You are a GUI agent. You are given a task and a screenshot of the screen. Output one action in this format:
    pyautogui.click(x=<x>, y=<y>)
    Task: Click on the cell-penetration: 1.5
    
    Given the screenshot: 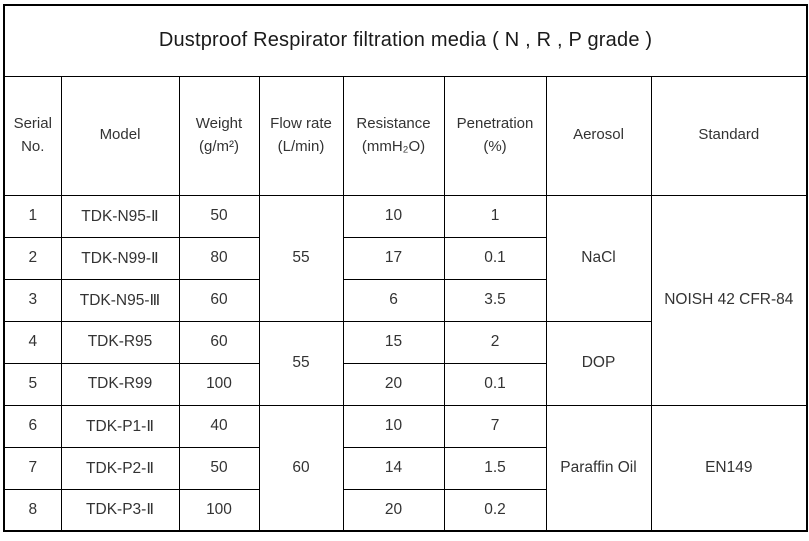 What is the action you would take?
    pyautogui.click(x=495, y=468)
    